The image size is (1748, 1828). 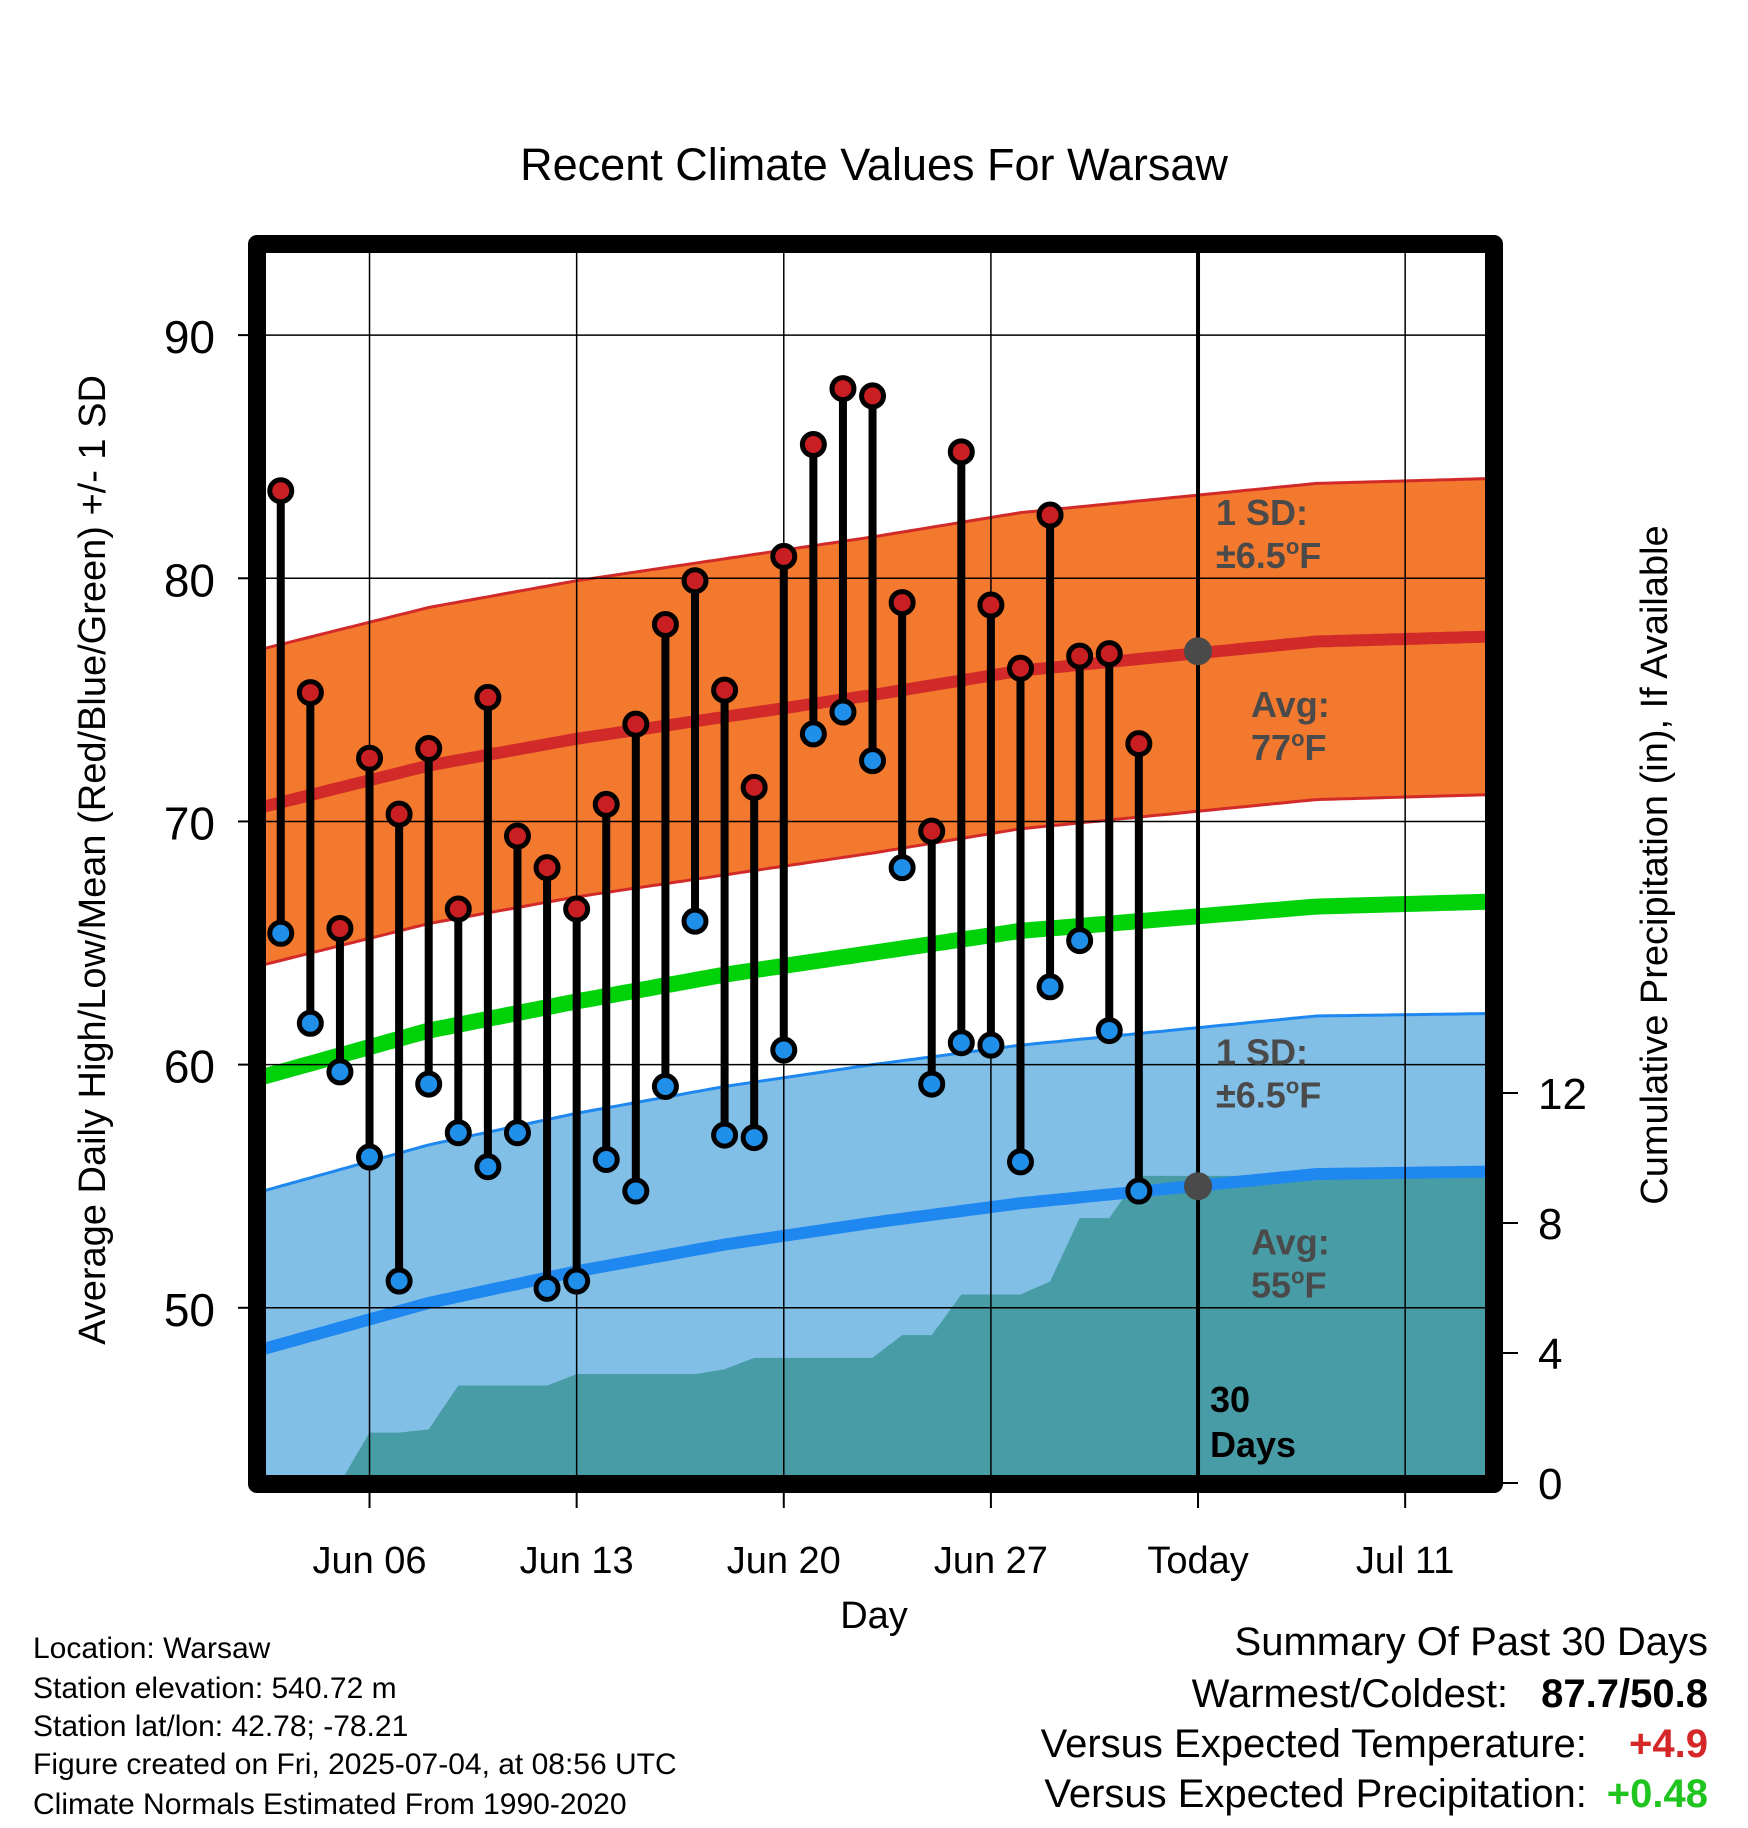 I want to click on summary-warm-cold: Warmest/Coldest: 87.7/50.8, so click(x=1450, y=1694).